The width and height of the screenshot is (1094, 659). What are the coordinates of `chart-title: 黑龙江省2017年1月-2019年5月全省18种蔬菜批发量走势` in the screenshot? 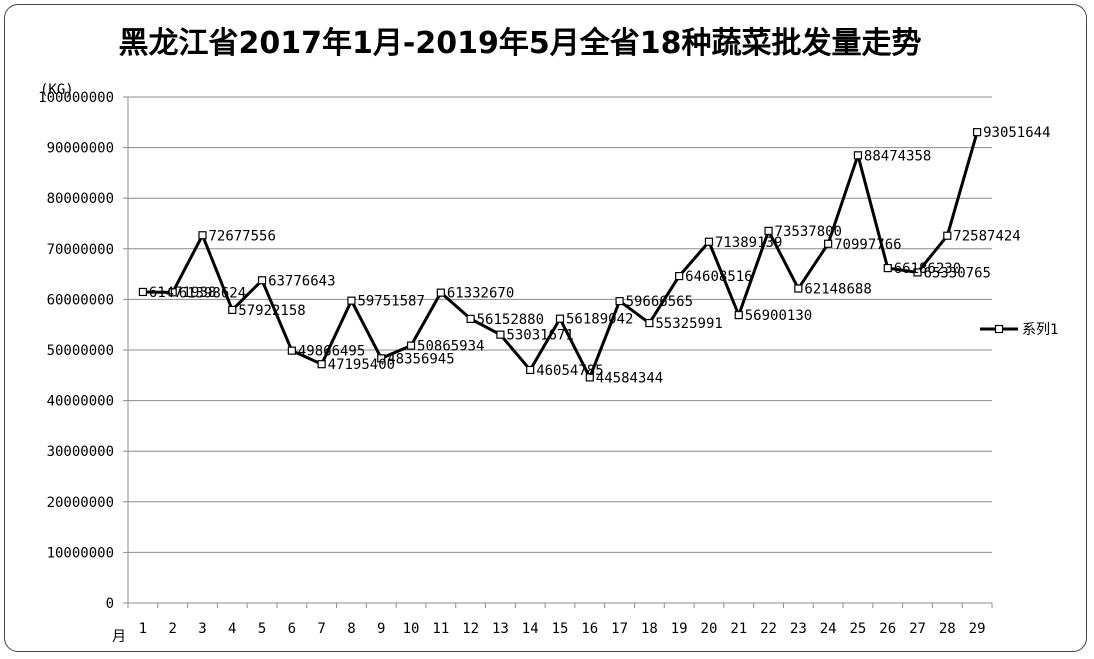 It's located at (520, 43).